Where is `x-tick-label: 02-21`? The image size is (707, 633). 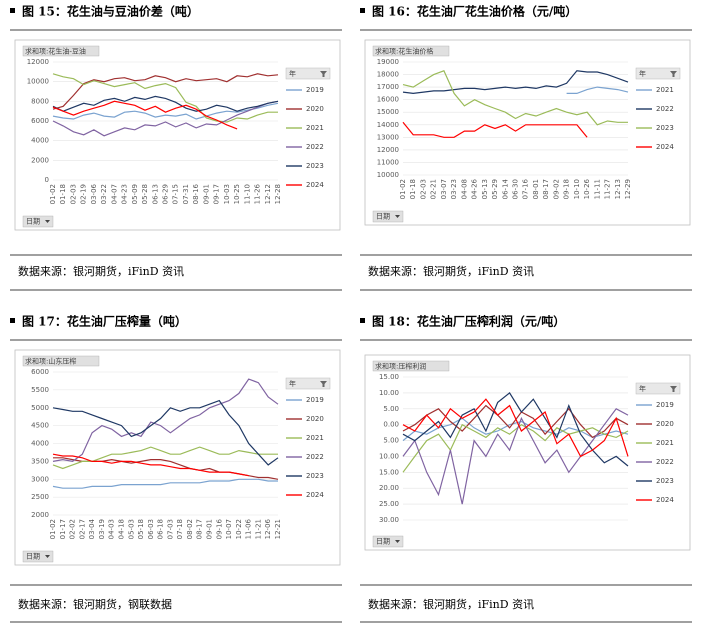 x-tick-label: 02-21 is located at coordinates (434, 189).